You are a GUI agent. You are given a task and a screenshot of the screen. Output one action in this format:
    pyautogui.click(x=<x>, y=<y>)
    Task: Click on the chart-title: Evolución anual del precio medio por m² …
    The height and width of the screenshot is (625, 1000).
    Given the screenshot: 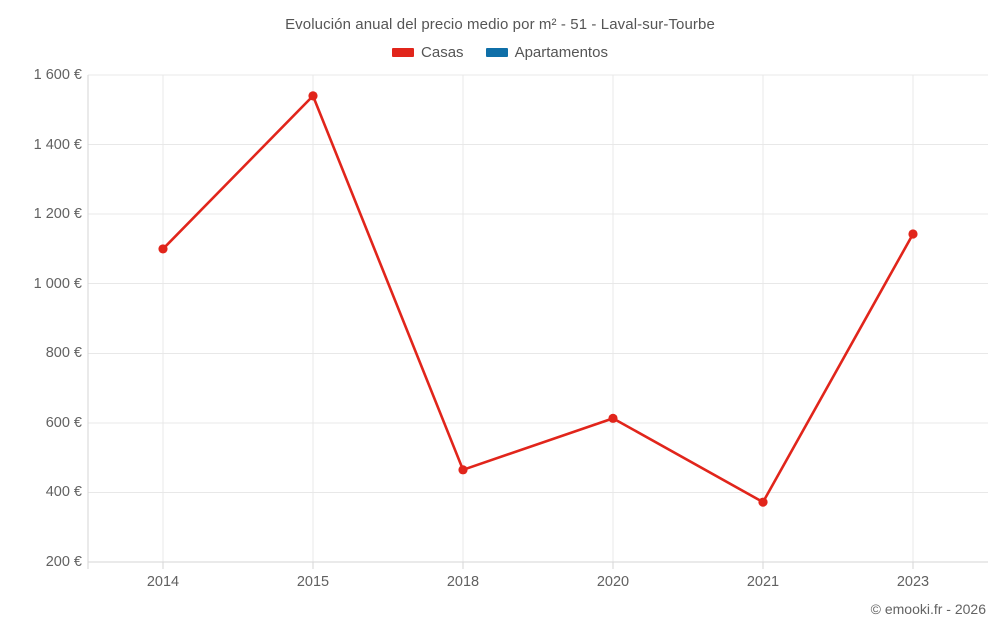 What is the action you would take?
    pyautogui.click(x=500, y=24)
    